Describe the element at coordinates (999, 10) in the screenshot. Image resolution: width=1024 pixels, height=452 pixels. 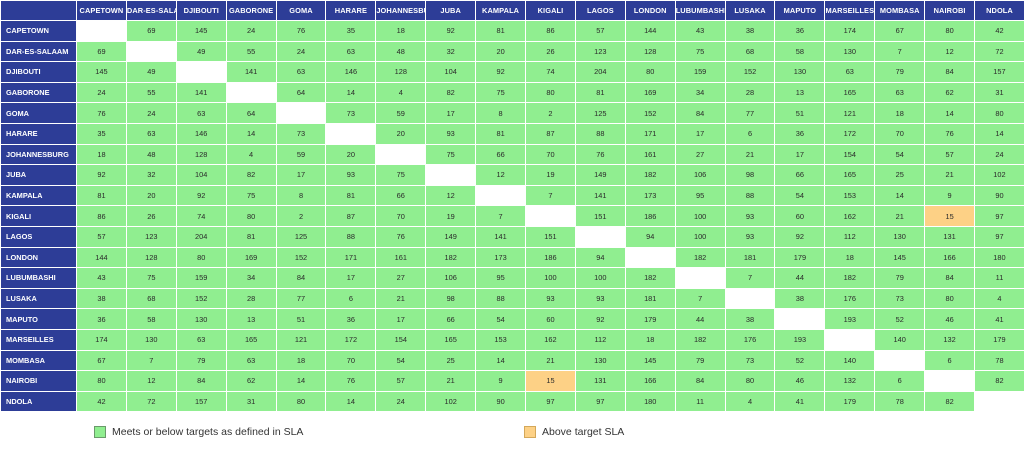
I see `column-header: NDOLA` at that location.